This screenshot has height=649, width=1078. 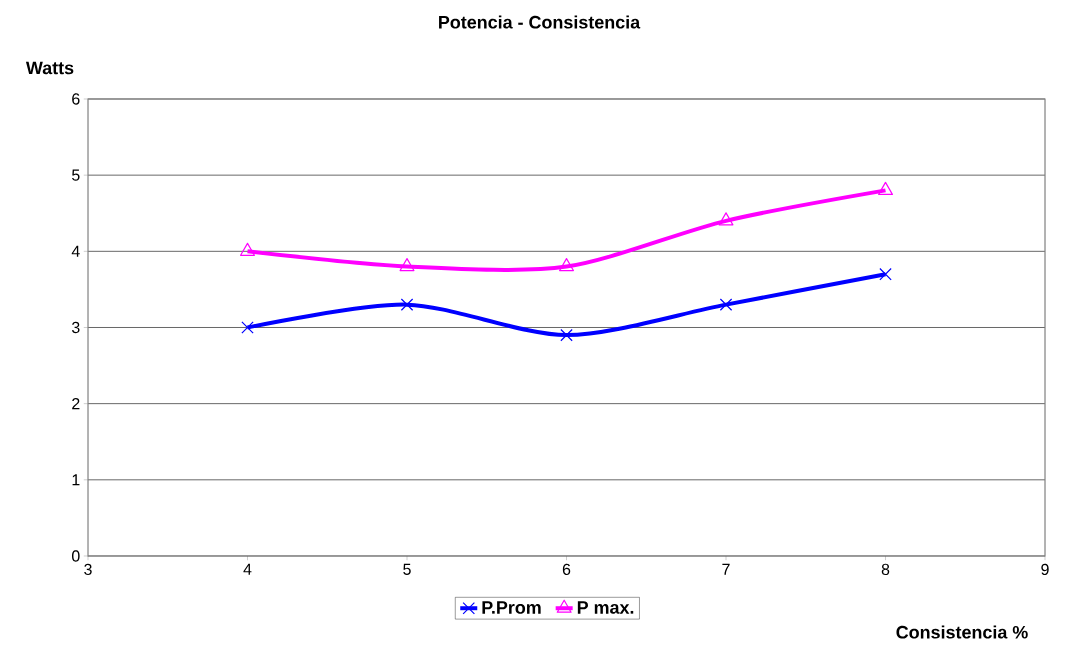 What do you see at coordinates (75, 251) in the screenshot?
I see `y-tick-label: 4` at bounding box center [75, 251].